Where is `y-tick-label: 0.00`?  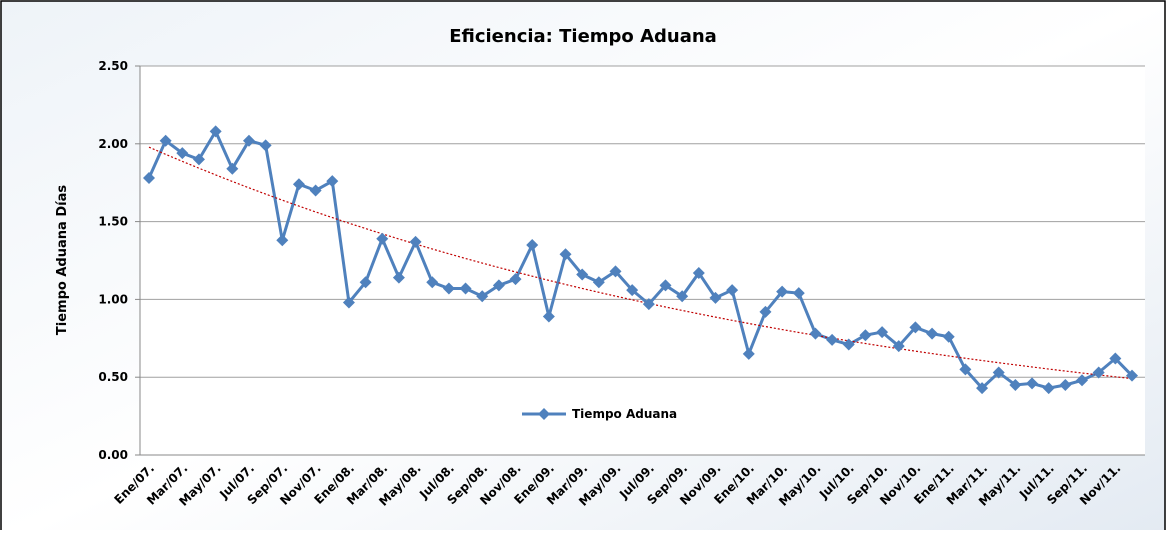 y-tick-label: 0.00 is located at coordinates (113, 455).